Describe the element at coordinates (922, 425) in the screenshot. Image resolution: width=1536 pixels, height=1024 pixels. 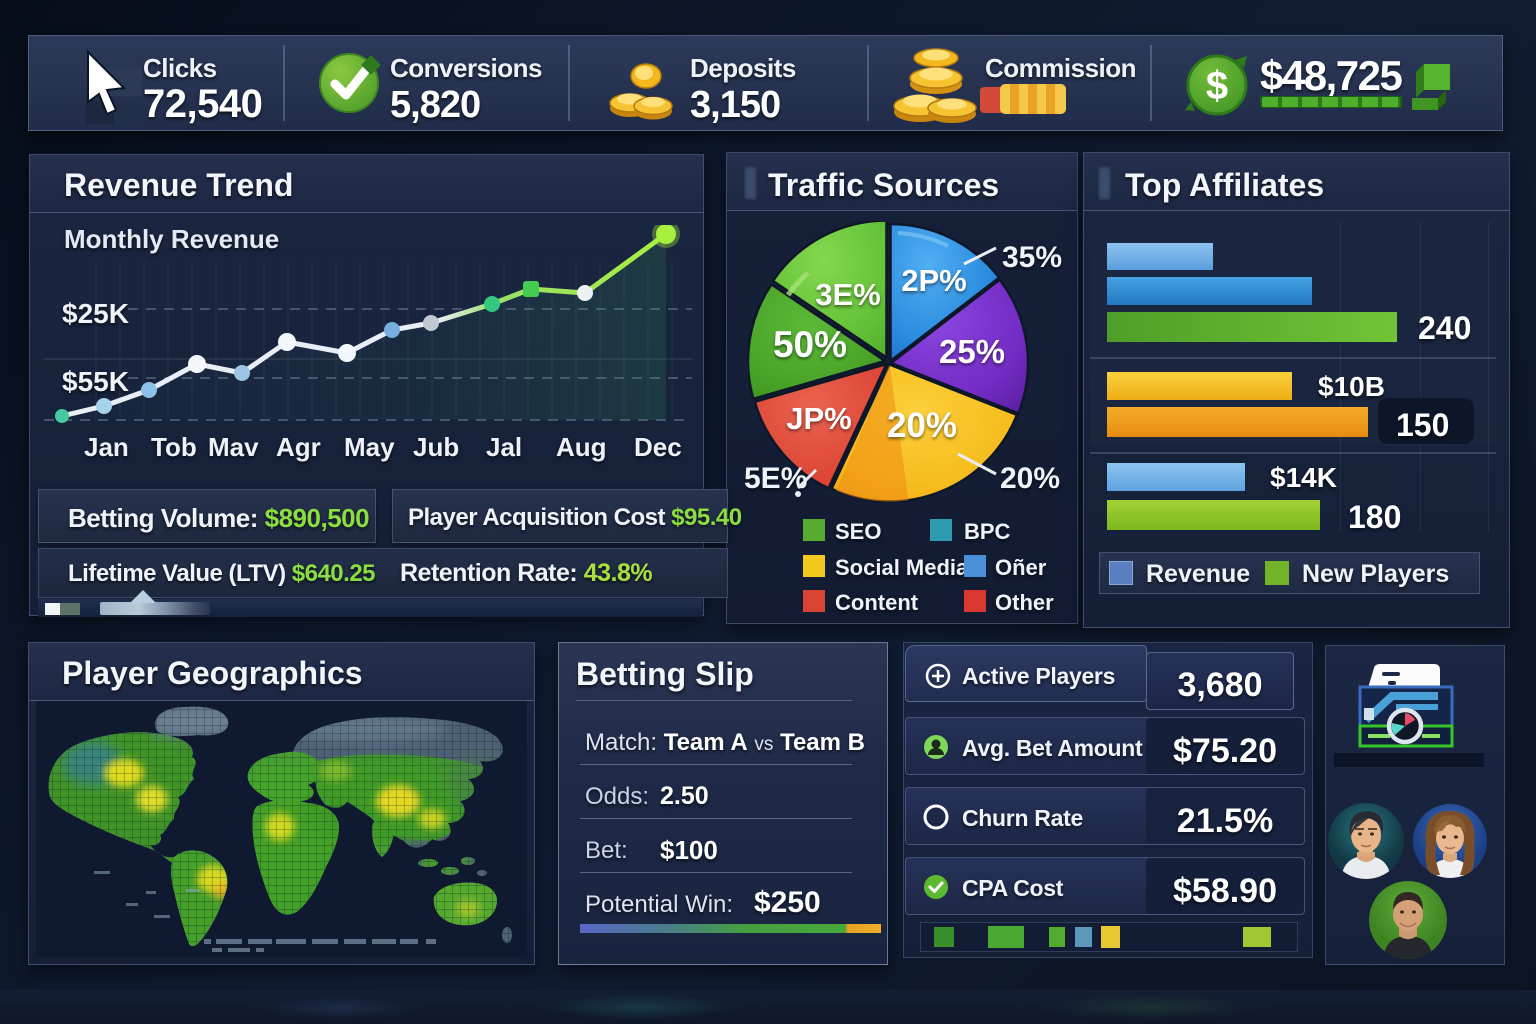
I see `svg-text: 20%` at that location.